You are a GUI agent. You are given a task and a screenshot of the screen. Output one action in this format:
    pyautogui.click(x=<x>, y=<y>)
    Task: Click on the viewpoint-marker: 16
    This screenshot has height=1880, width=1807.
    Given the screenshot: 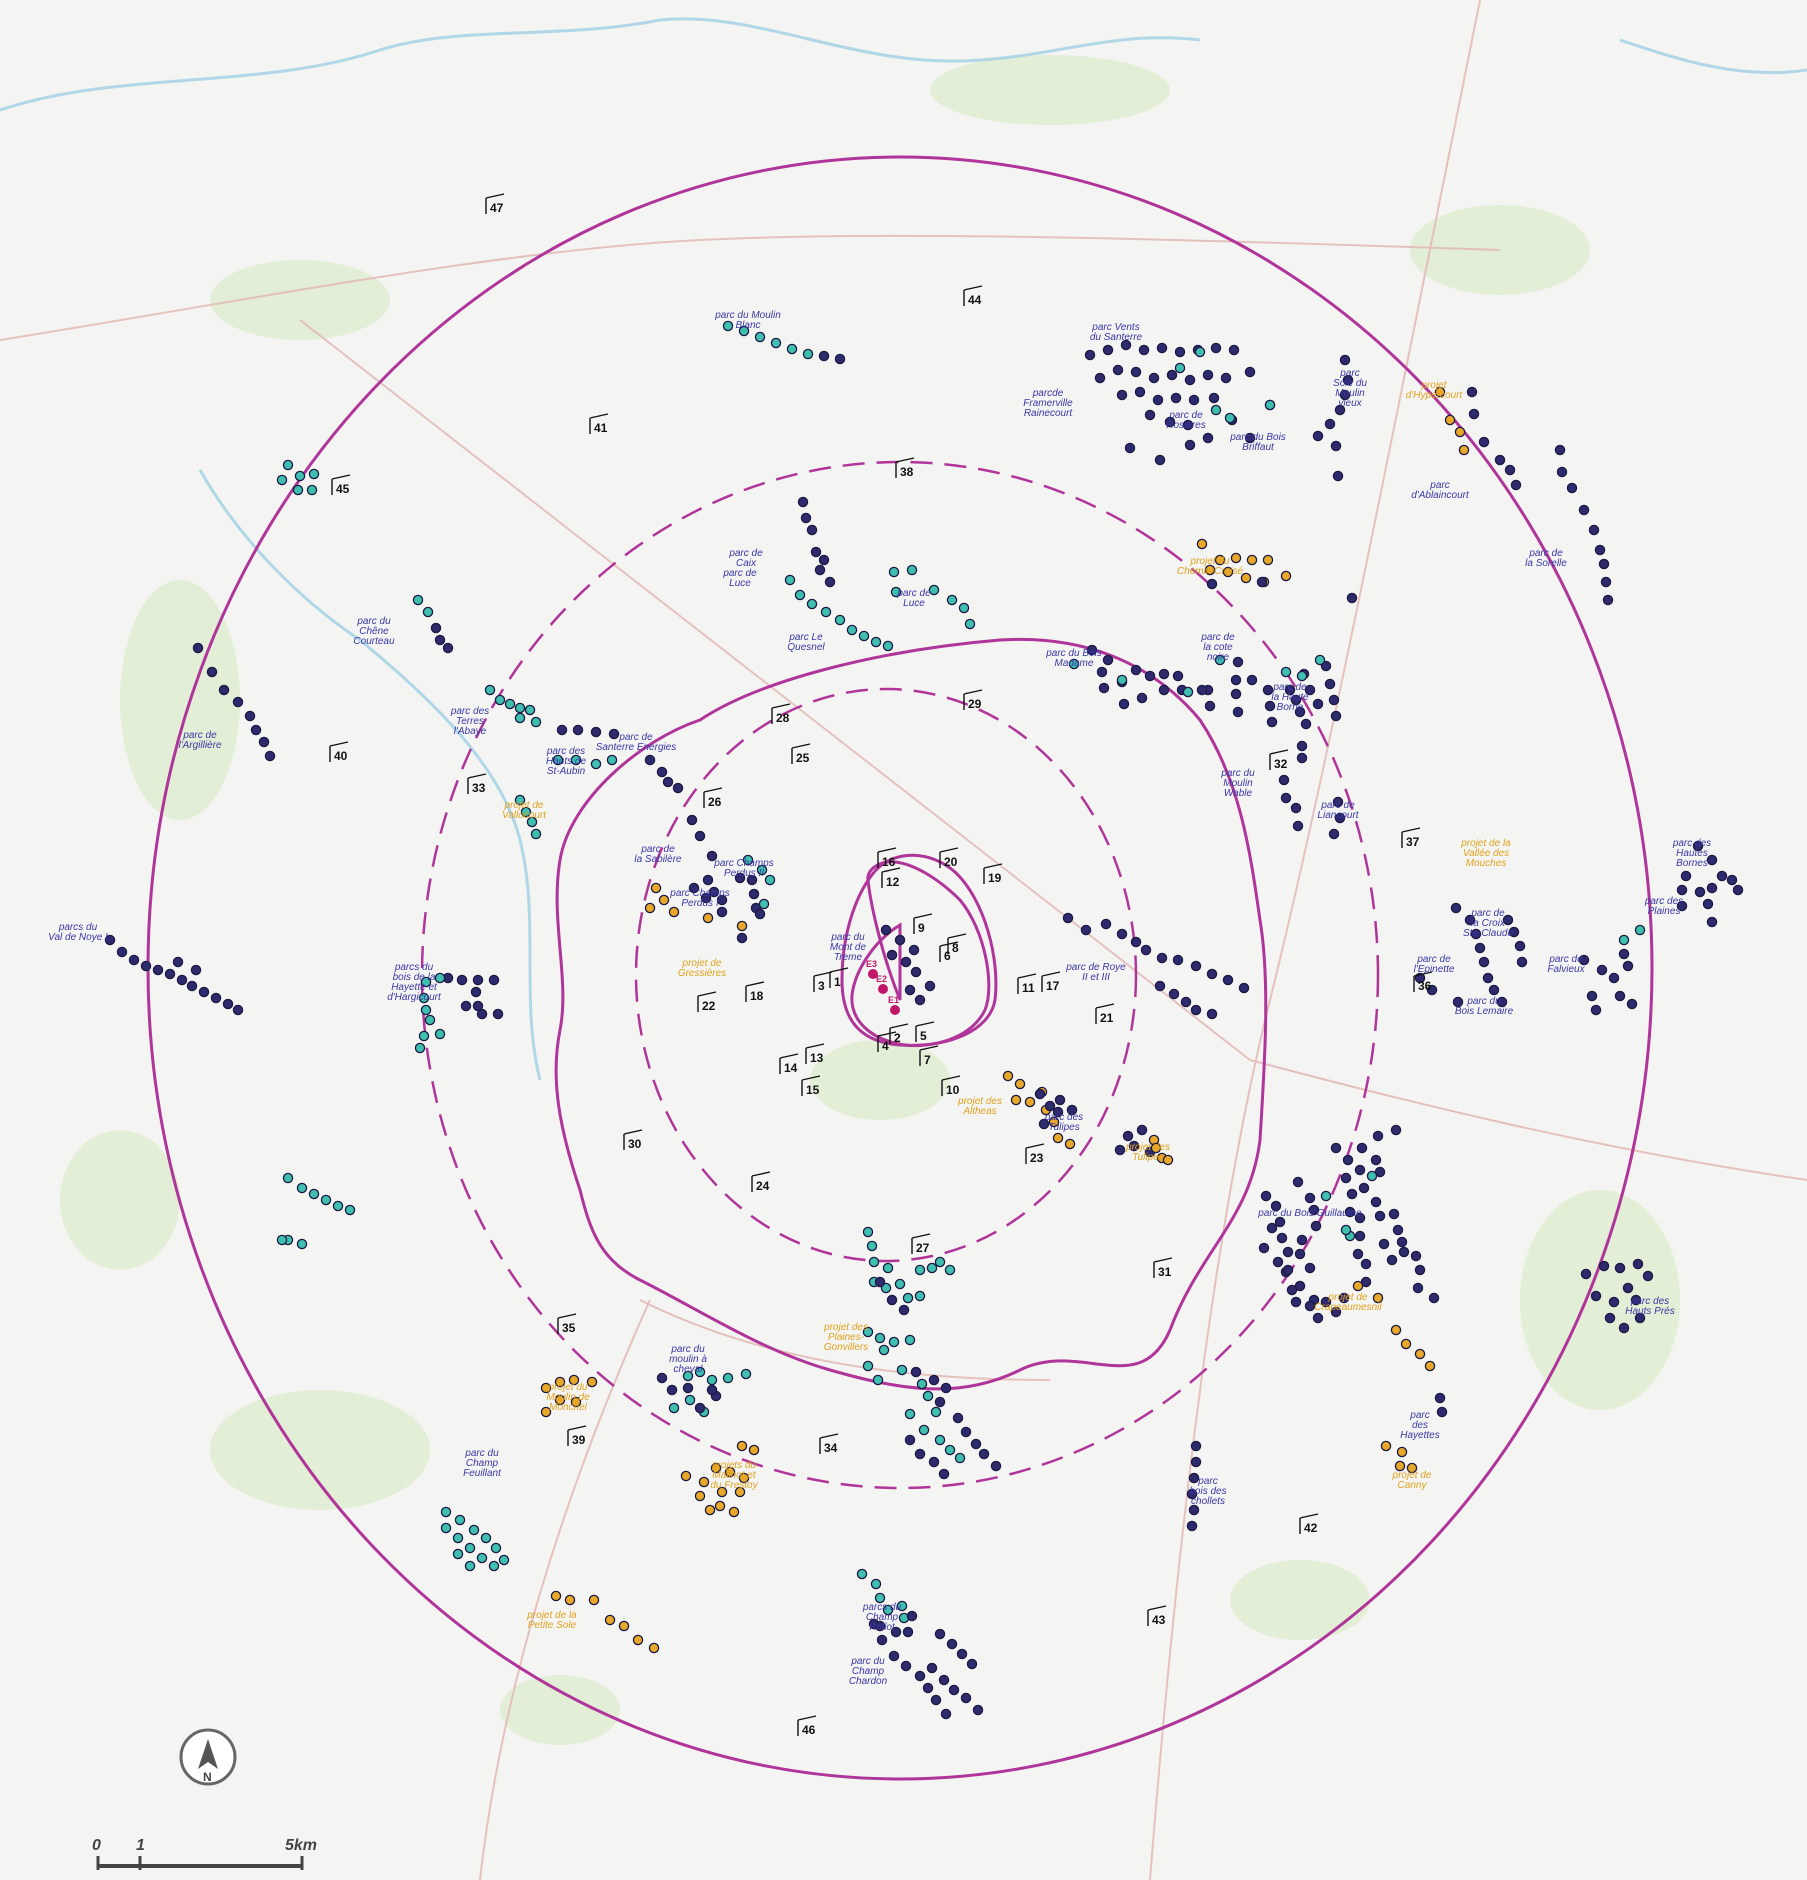 What is the action you would take?
    pyautogui.click(x=887, y=858)
    